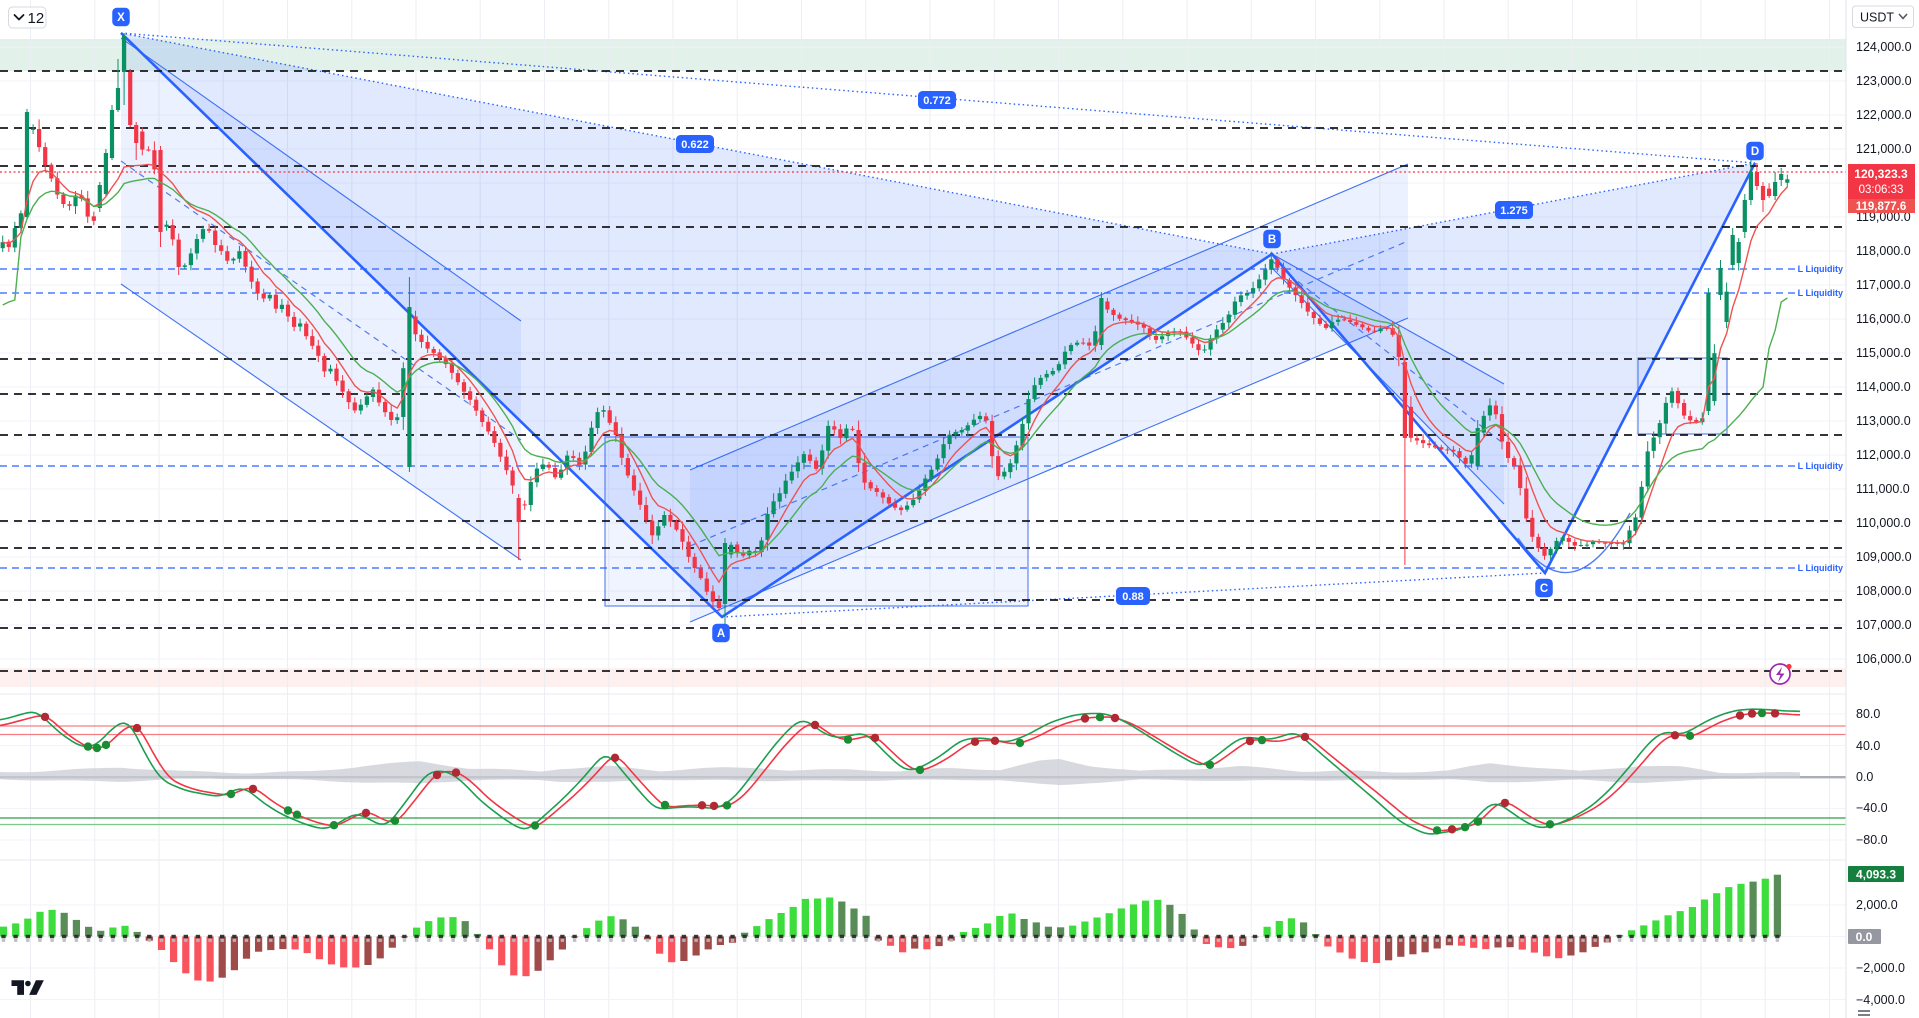 The height and width of the screenshot is (1018, 1919). What do you see at coordinates (1880, 1000) in the screenshot?
I see `svg-text: −4,000.0` at bounding box center [1880, 1000].